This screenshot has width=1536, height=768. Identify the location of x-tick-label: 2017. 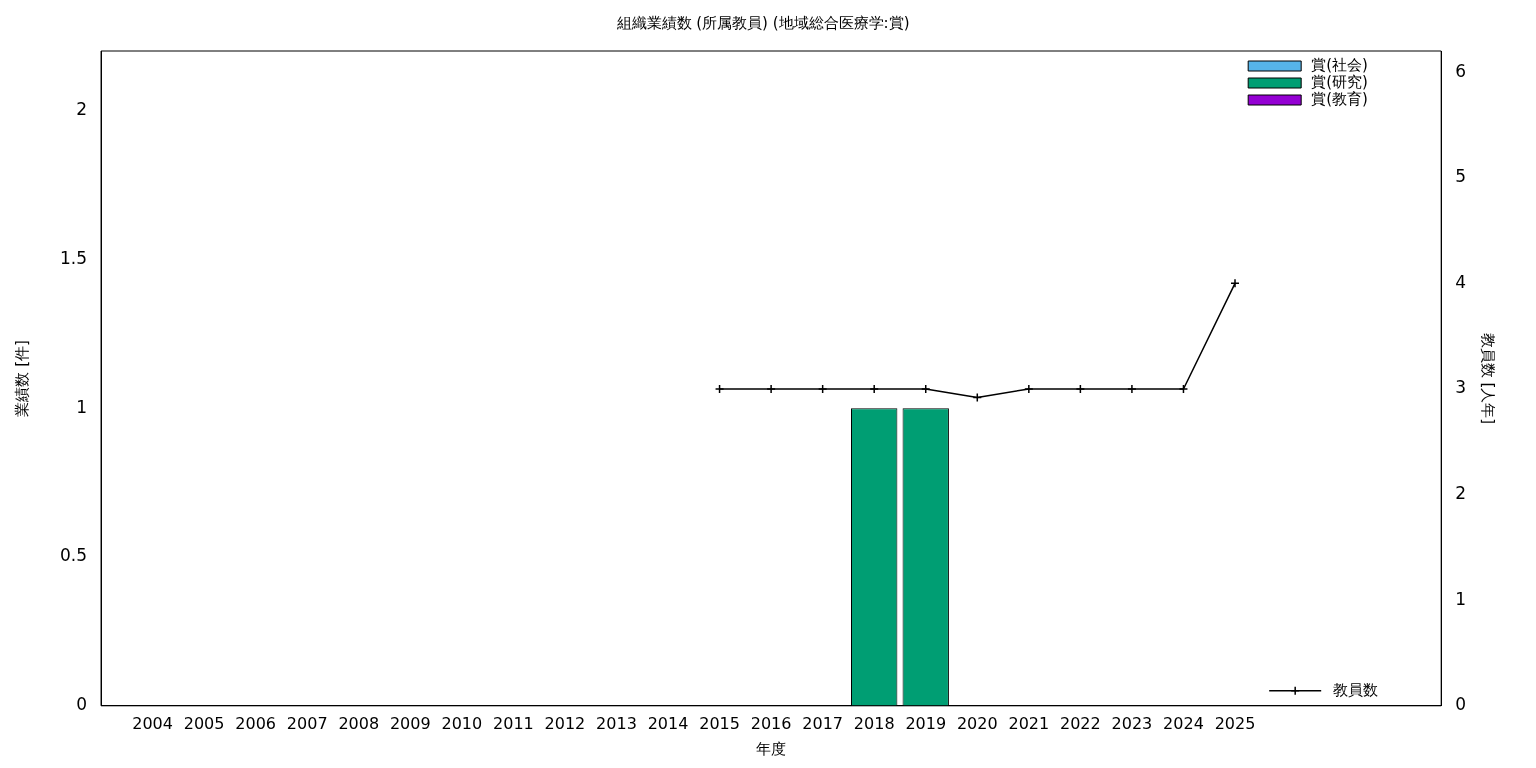
(823, 723).